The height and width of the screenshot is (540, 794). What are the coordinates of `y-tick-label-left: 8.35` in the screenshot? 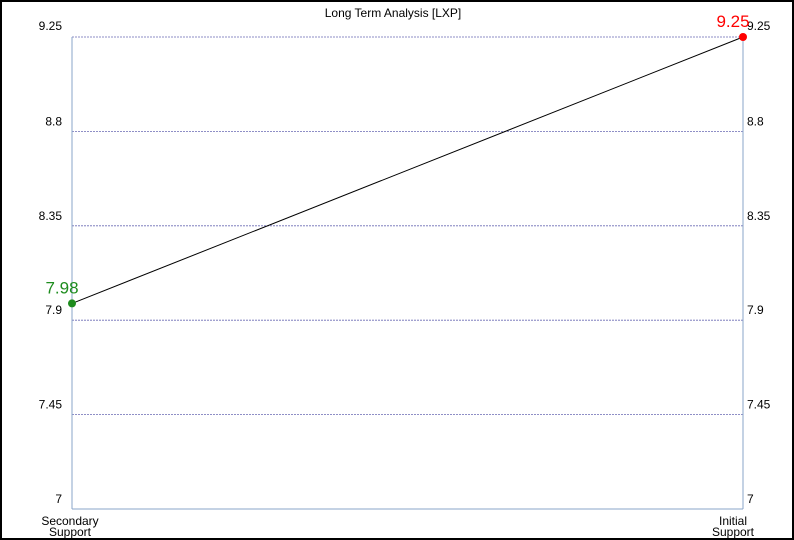 It's located at (51, 216).